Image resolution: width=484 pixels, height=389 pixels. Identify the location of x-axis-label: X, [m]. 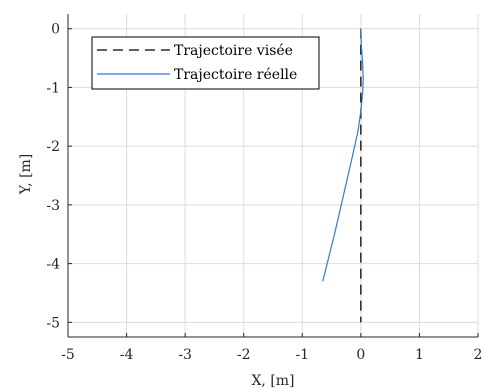
(272, 381).